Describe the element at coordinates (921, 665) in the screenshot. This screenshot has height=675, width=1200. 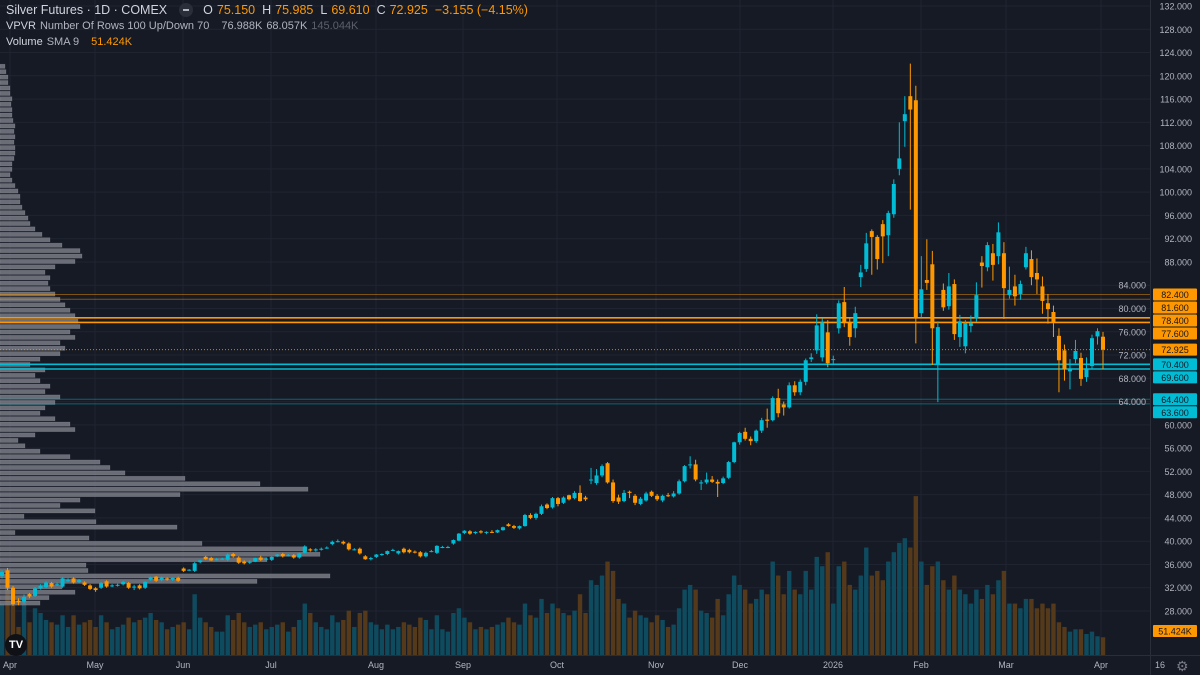
I see `time-tick-label: Feb` at that location.